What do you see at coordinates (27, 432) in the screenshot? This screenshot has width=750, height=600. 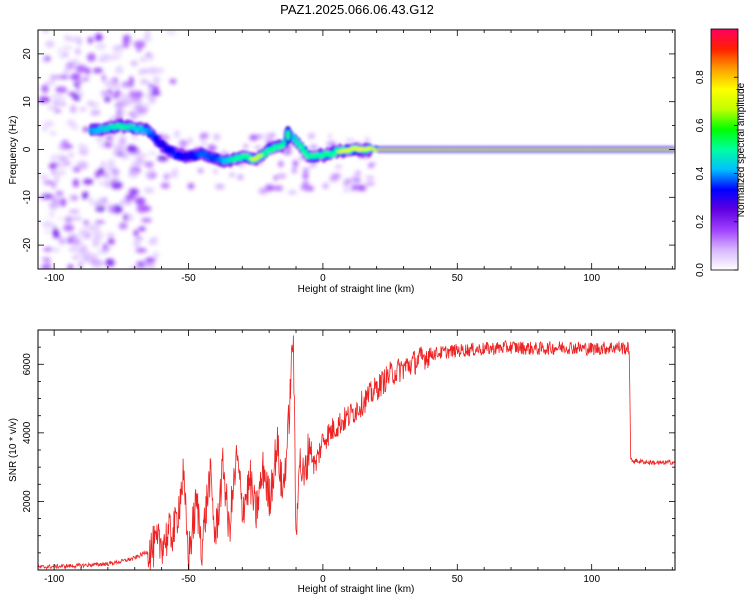 I see `y-tick-label: 4000` at bounding box center [27, 432].